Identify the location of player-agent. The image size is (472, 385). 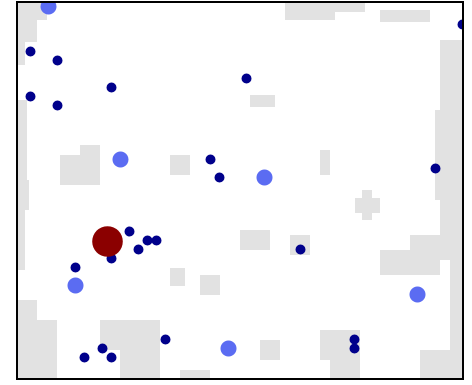
(107, 241).